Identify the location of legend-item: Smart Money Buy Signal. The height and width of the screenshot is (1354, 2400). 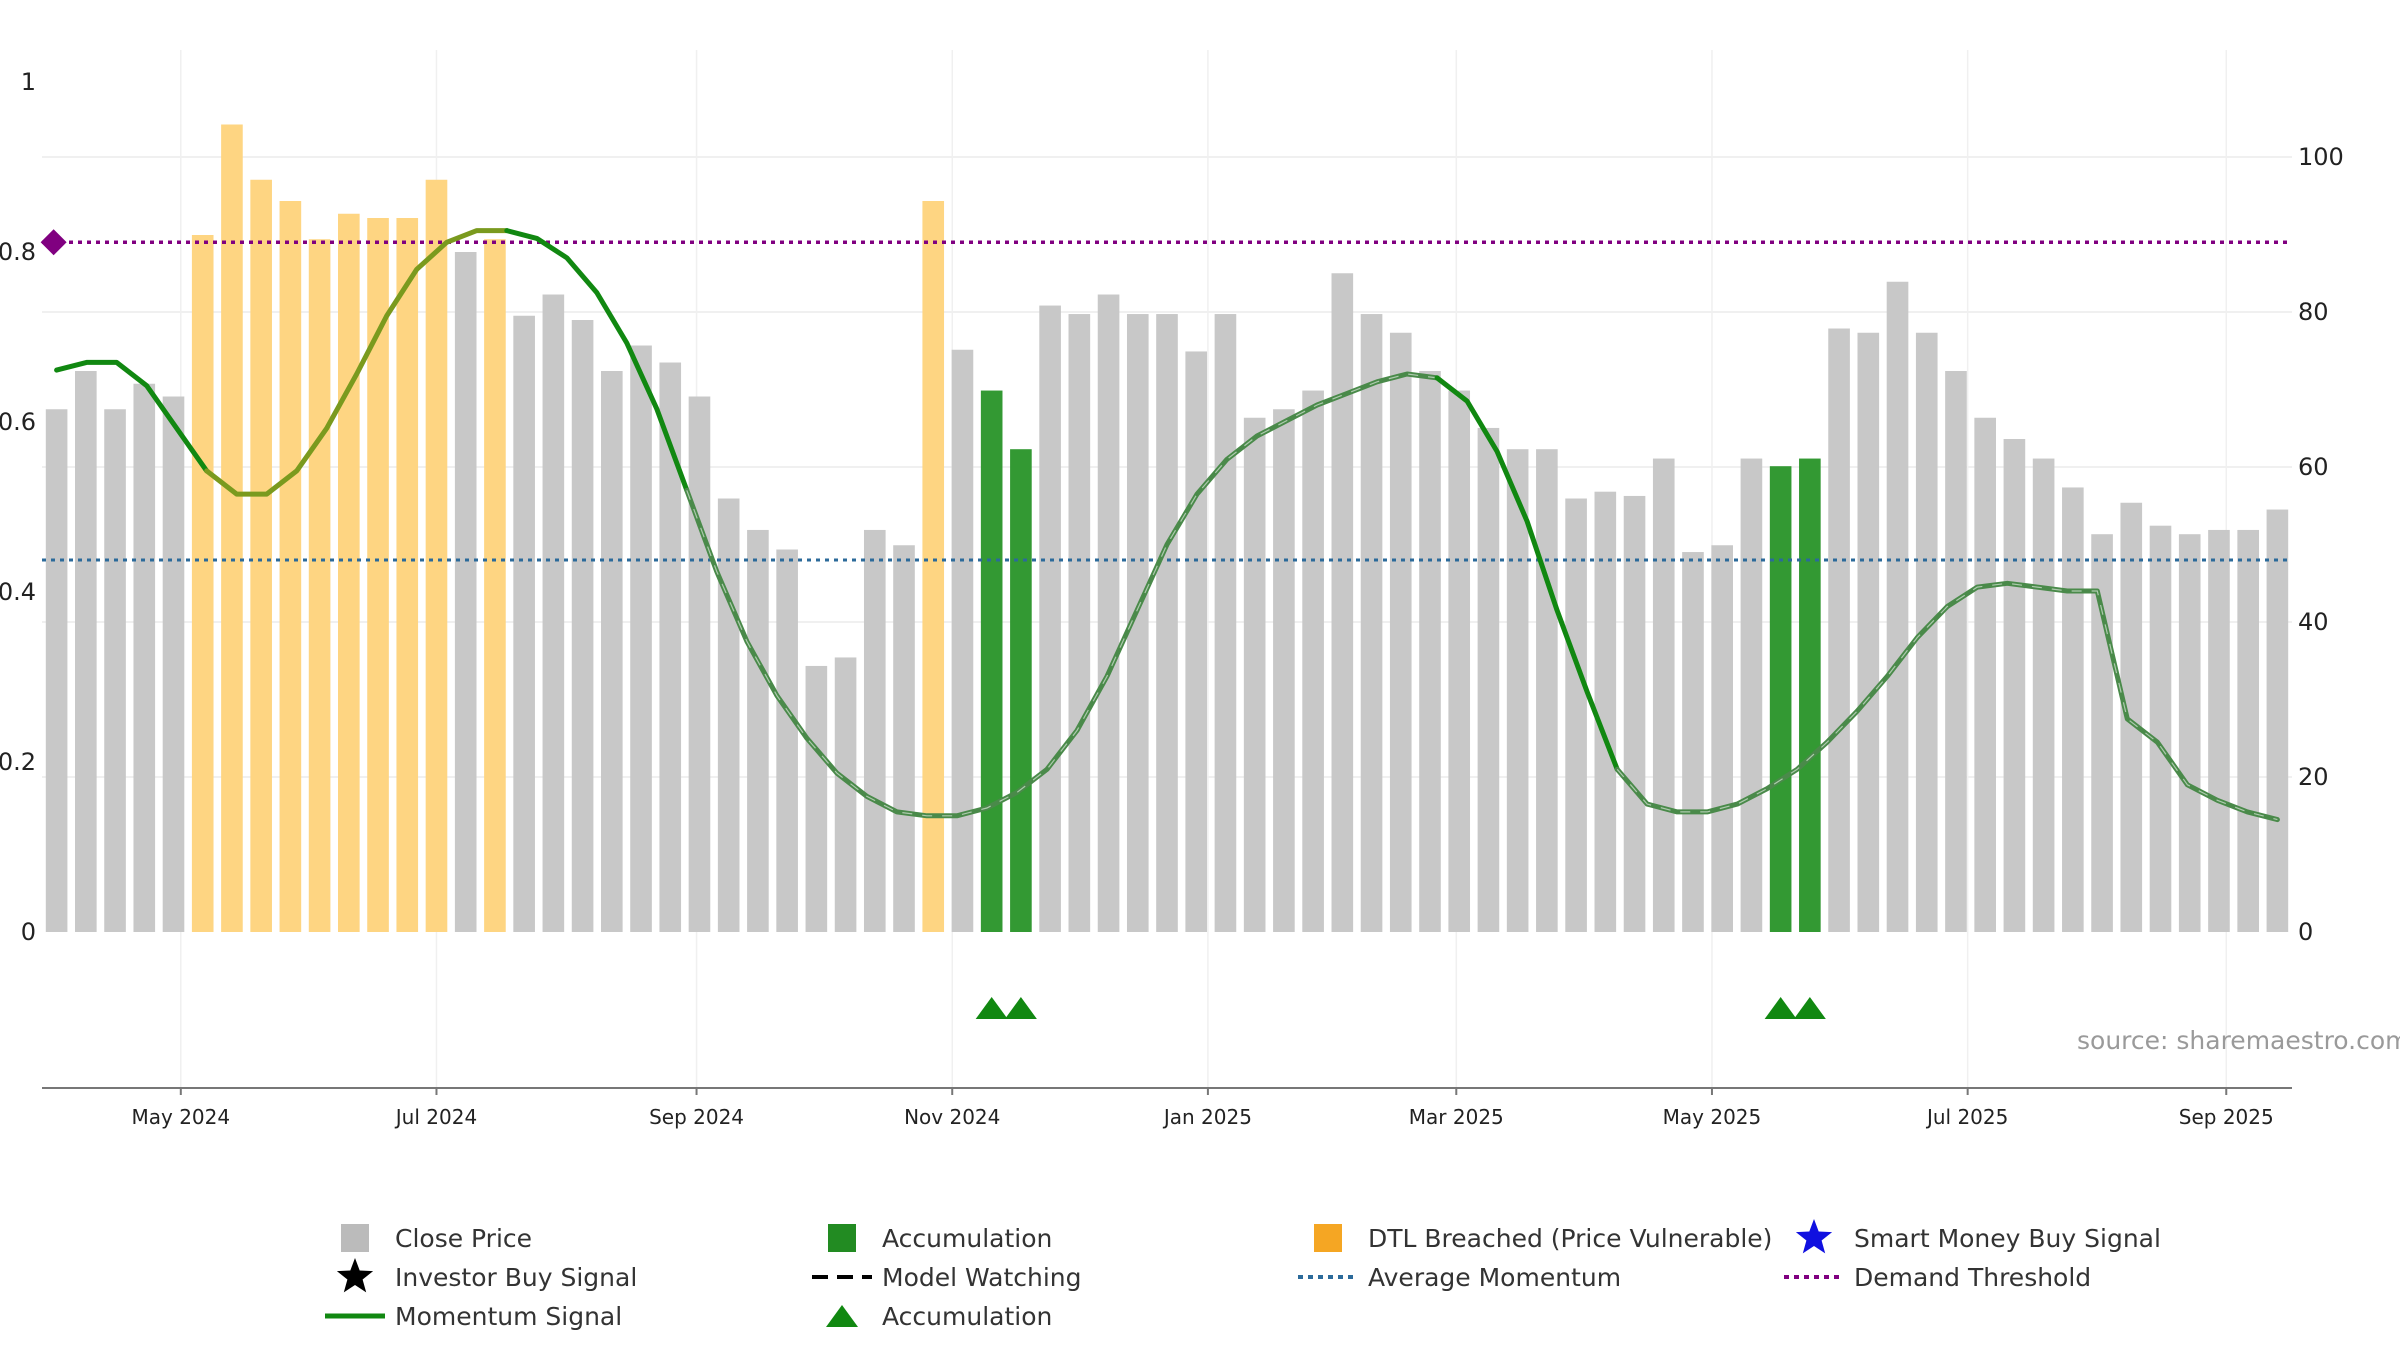
(1978, 1236).